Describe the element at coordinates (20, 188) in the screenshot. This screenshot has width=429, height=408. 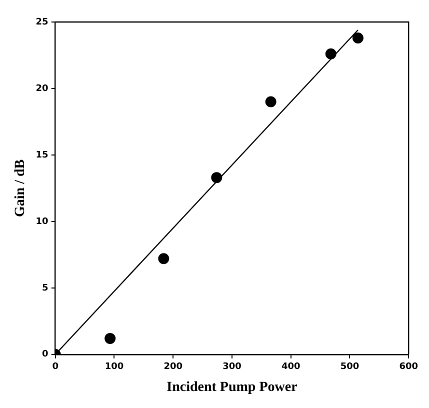
I see `y-axis-title: Gain / dB` at that location.